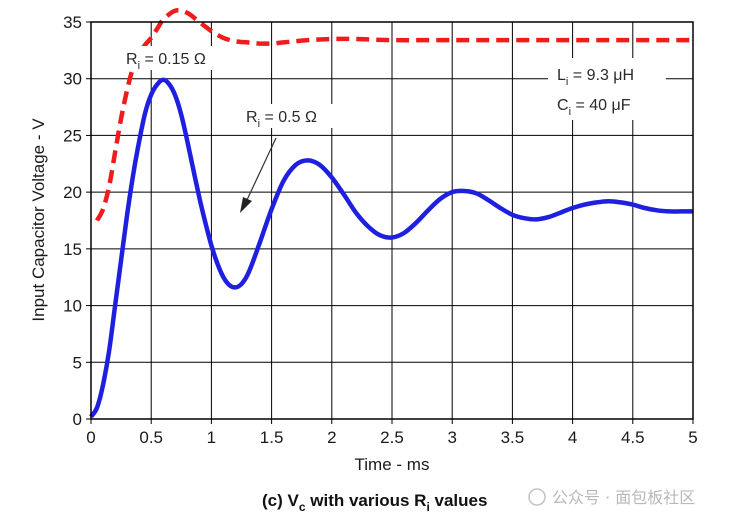 Image resolution: width=733 pixels, height=528 pixels. Describe the element at coordinates (331, 437) in the screenshot. I see `x-tick-label: 2` at that location.